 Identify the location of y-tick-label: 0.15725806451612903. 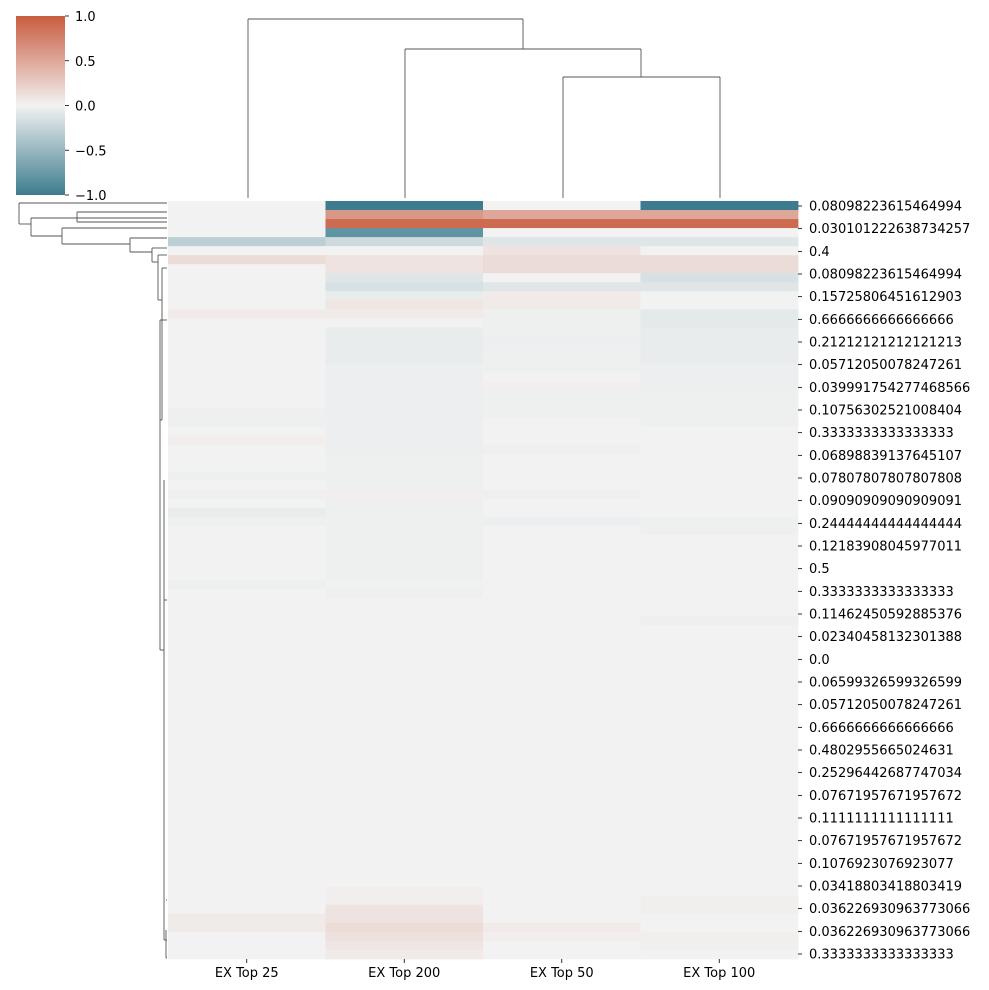
(885, 297).